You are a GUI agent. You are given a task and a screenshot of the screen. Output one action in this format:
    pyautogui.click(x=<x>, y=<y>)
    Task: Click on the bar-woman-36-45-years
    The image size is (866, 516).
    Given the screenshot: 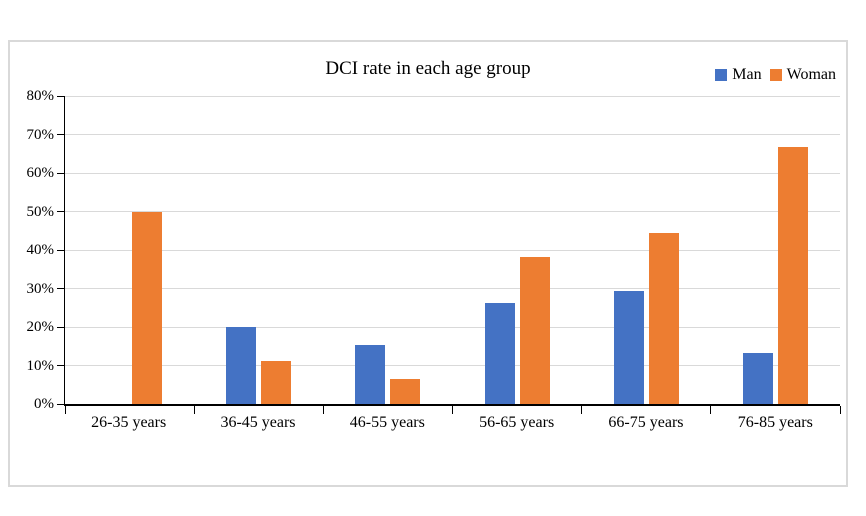 What is the action you would take?
    pyautogui.click(x=276, y=382)
    